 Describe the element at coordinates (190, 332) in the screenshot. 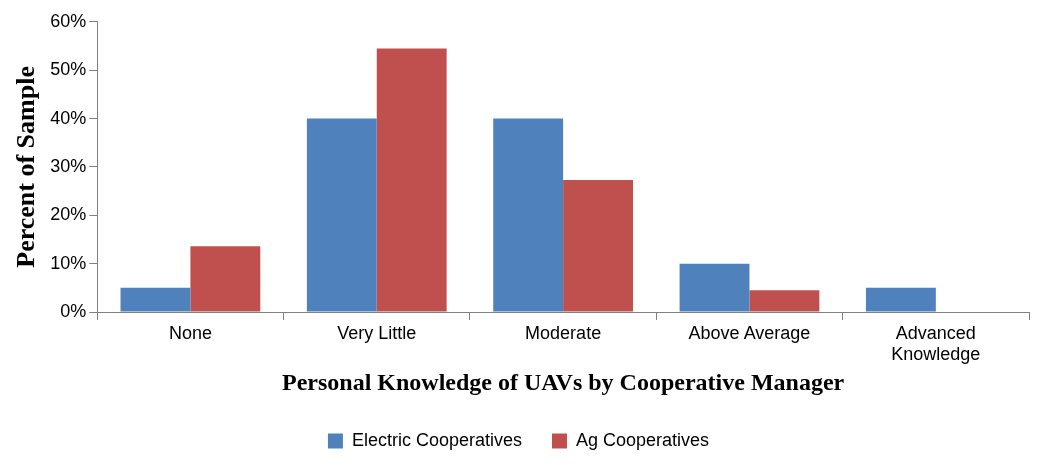

I see `x-tick-label: None` at that location.